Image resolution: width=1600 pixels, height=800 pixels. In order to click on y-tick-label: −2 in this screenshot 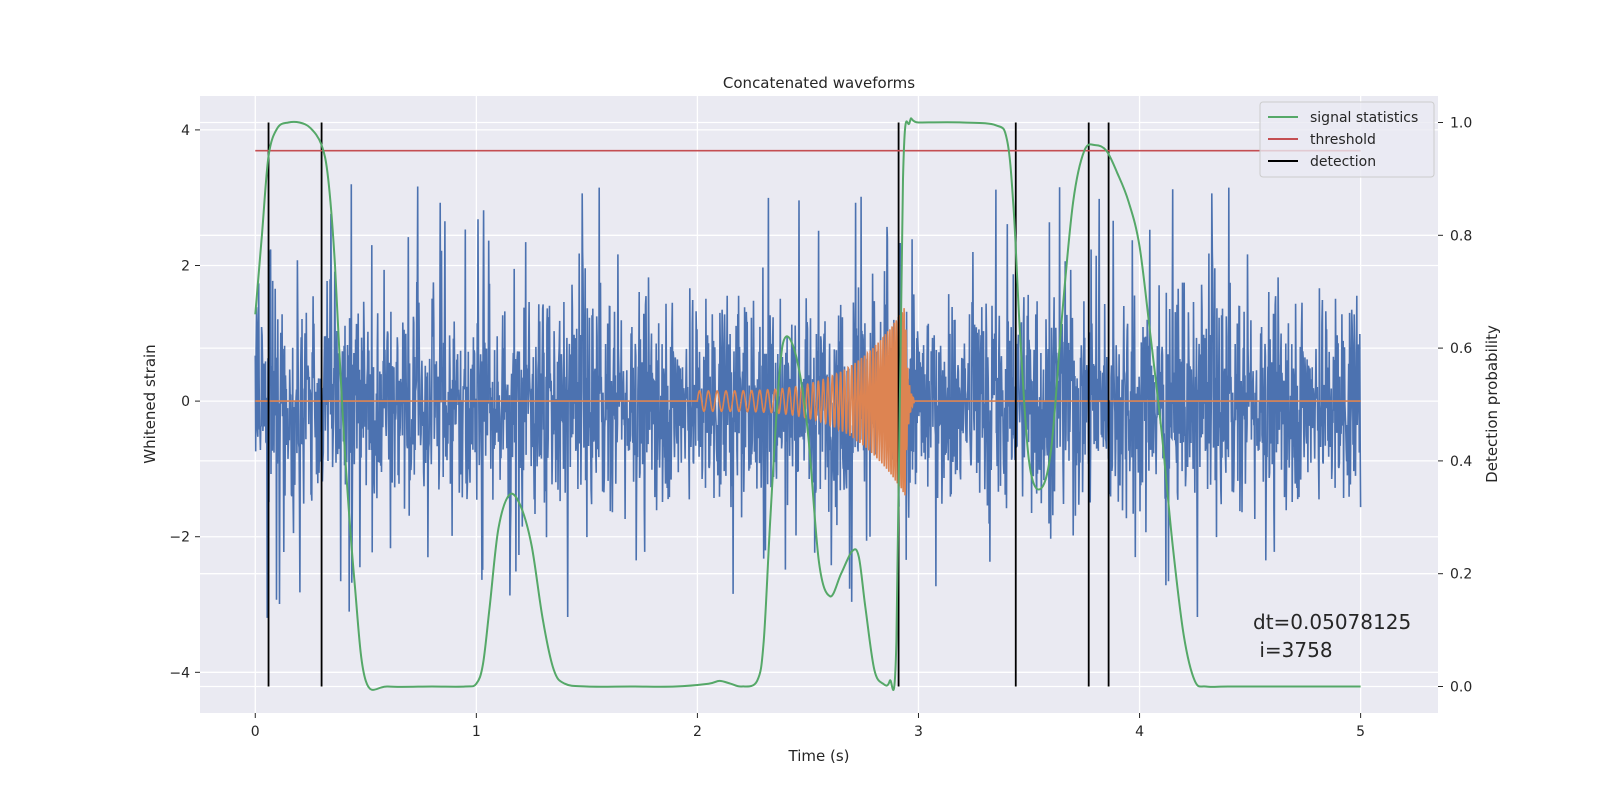, I will do `click(179, 538)`.